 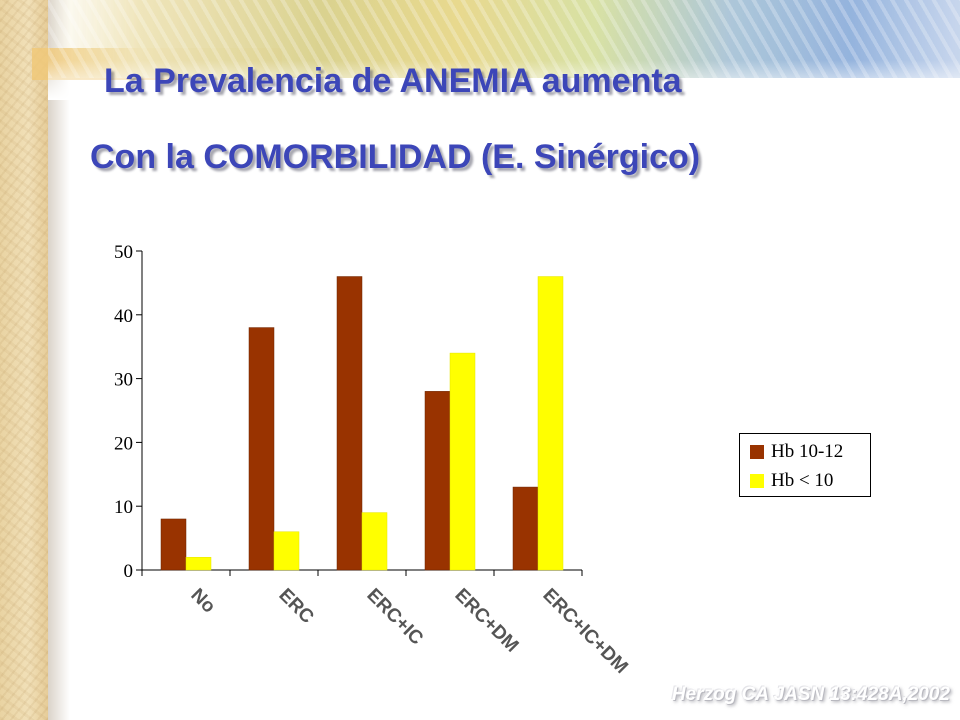 I want to click on bar-hb-lt-10-erc, so click(x=286, y=551).